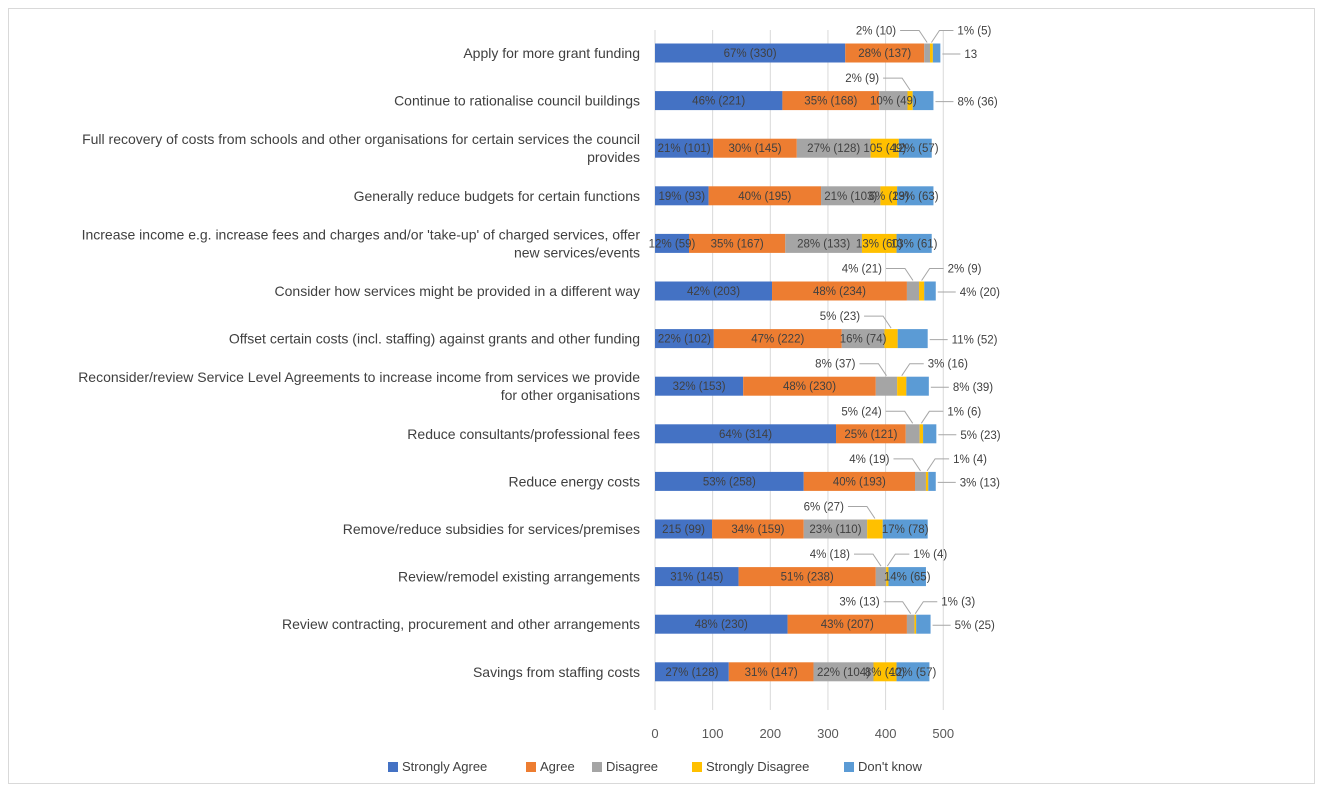 The height and width of the screenshot is (792, 1324). I want to click on data-label: 25% (121), so click(870, 435).